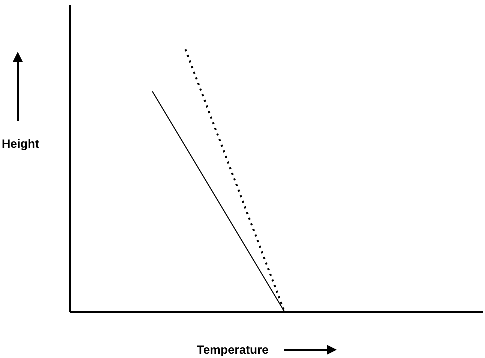  What do you see at coordinates (21, 144) in the screenshot?
I see `y-axis-title: Height` at bounding box center [21, 144].